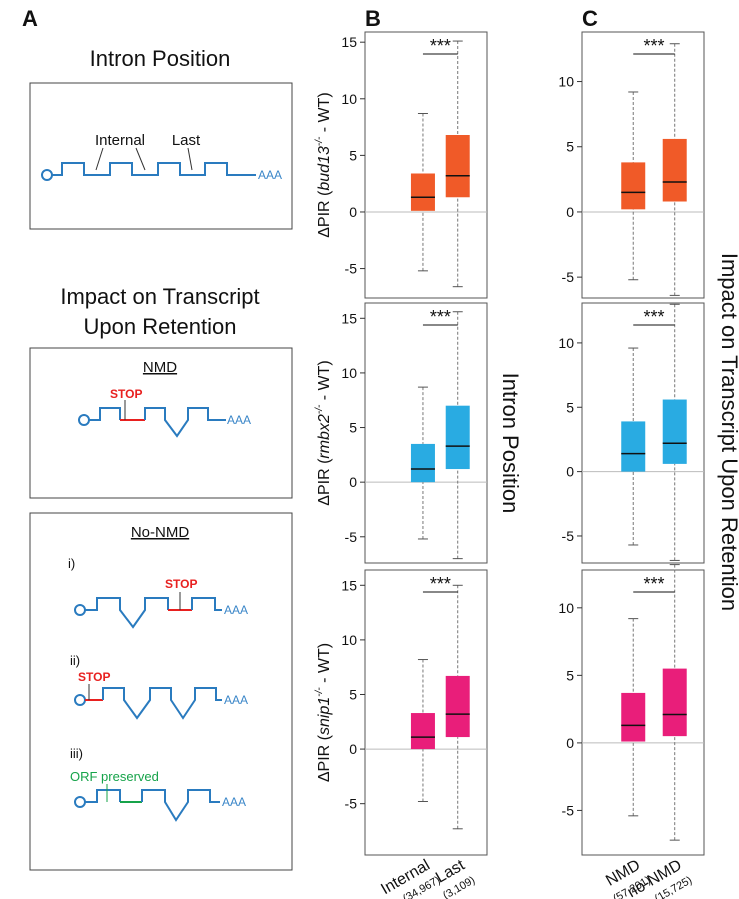 This screenshot has height=899, width=739. Describe the element at coordinates (160, 58) in the screenshot. I see `diagram-title: Intron Position` at that location.